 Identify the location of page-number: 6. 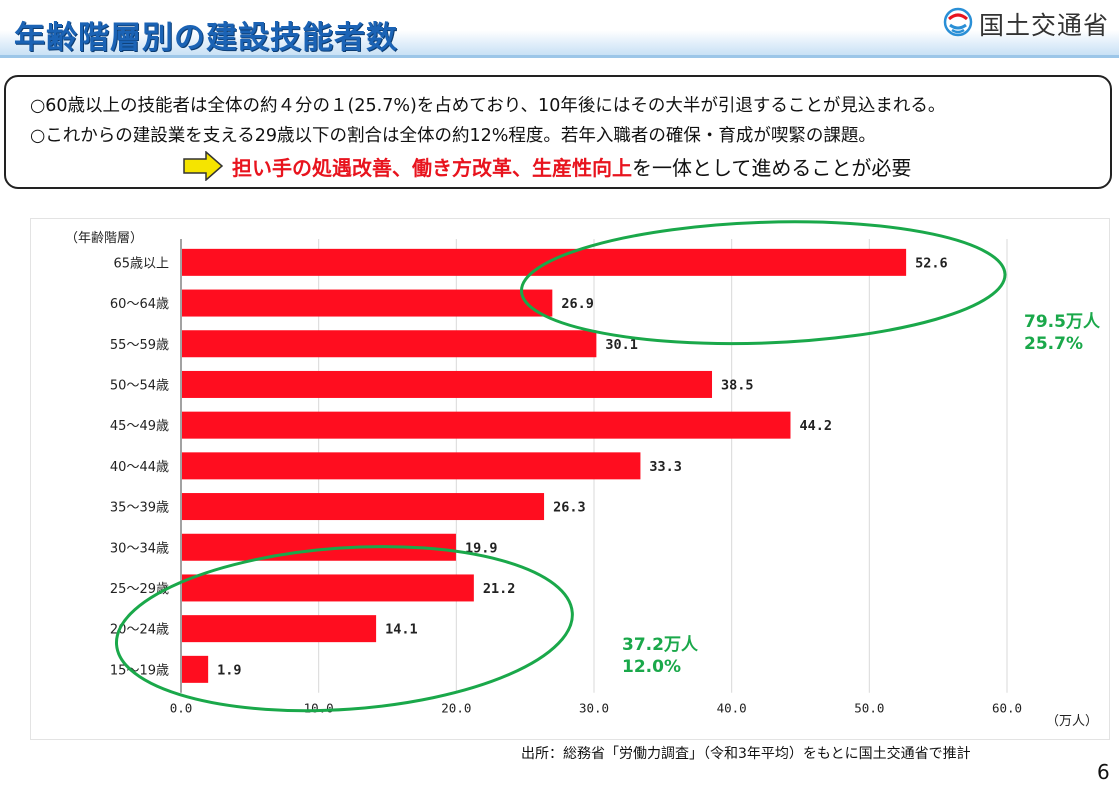
(1103, 772).